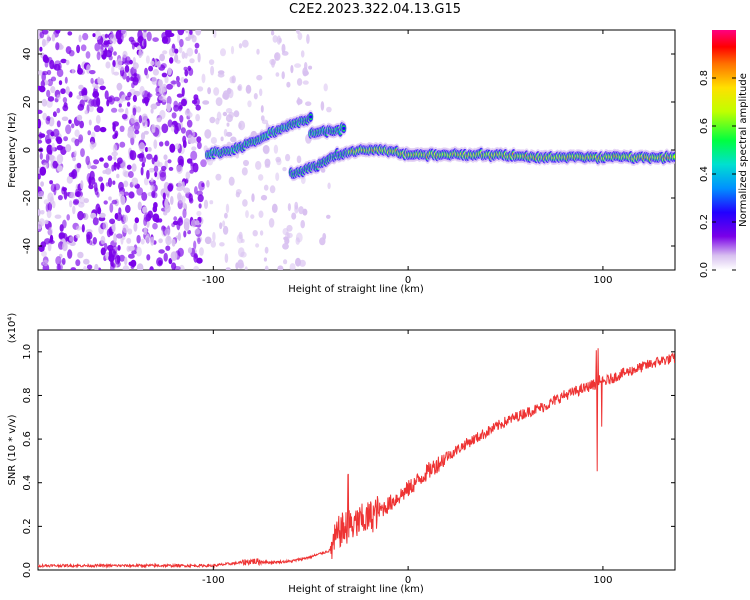 This screenshot has width=750, height=600. I want to click on colorbar-label: Normalized spectral amplitude, so click(743, 150).